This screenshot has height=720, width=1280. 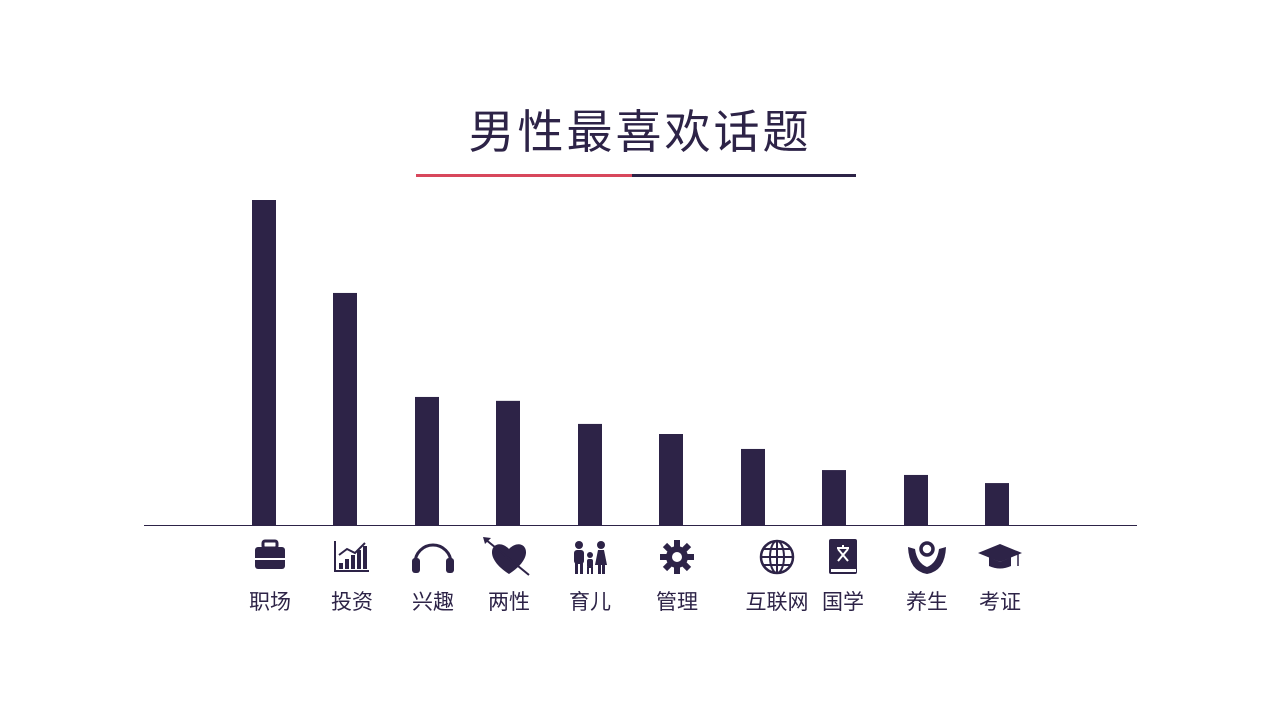 I want to click on graduation-cap-icon, so click(x=1000, y=556).